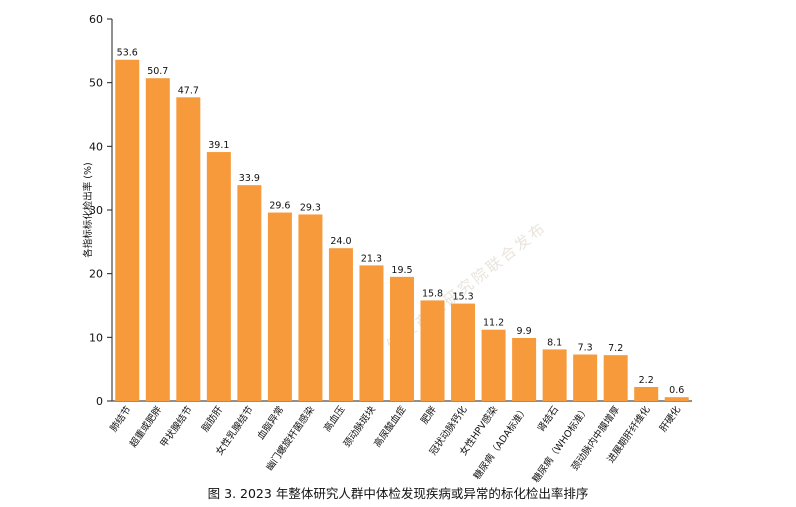  I want to click on bar-value-label: 29.3, so click(310, 207).